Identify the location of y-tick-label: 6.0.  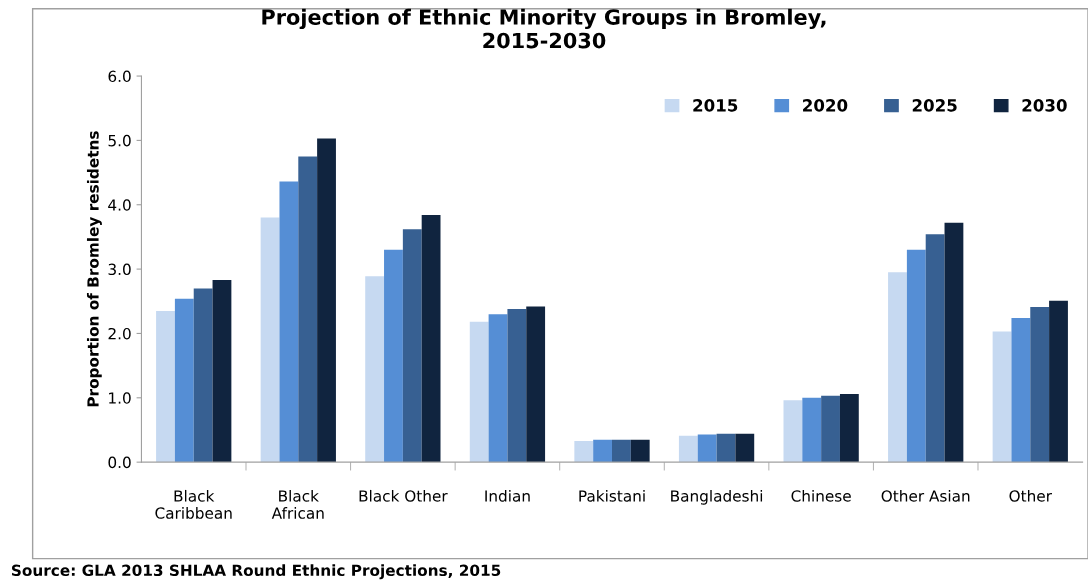
(119, 76).